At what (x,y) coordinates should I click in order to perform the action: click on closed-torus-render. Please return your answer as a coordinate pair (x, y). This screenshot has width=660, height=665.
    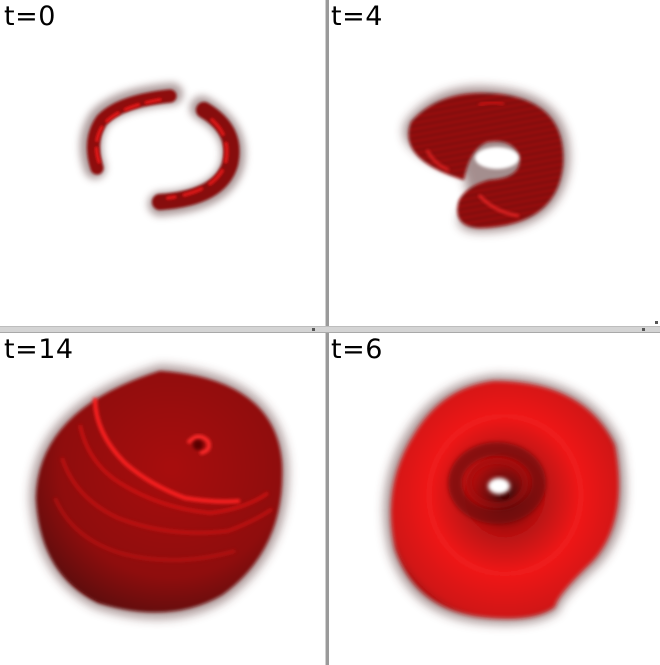
    Looking at the image, I should click on (505, 500).